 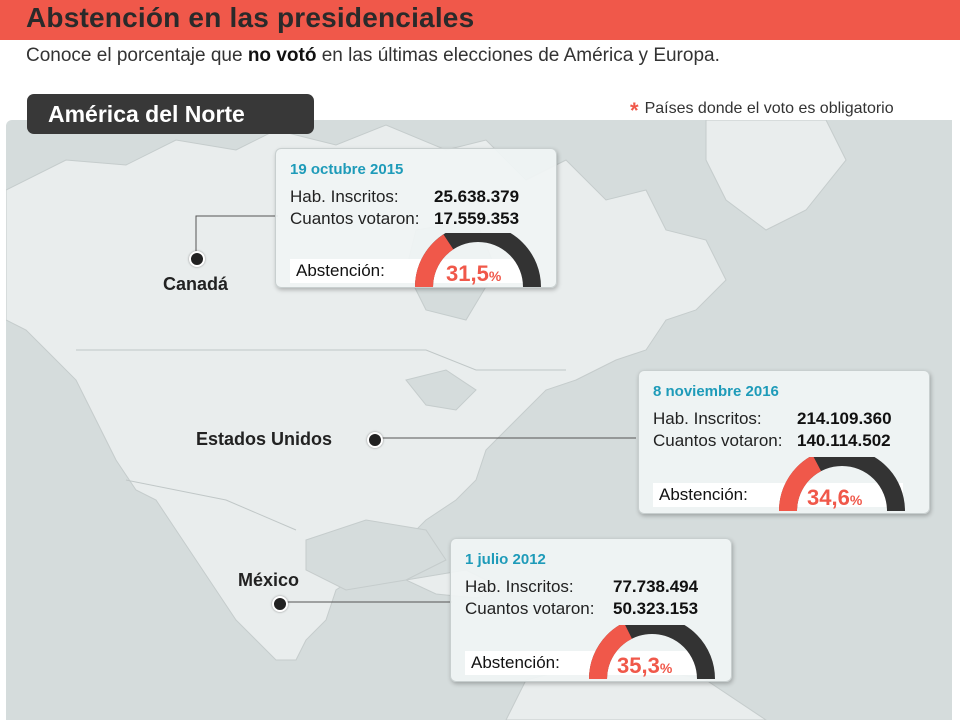 What do you see at coordinates (137, 55) in the screenshot?
I see `subtitle-text-pre: Conoce el porcentaje que` at bounding box center [137, 55].